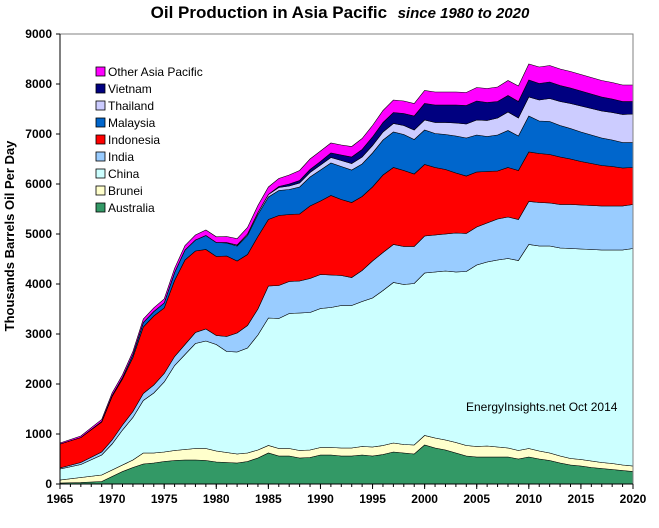 This screenshot has height=528, width=659. What do you see at coordinates (476, 499) in the screenshot?
I see `x-tick-label: 2005` at bounding box center [476, 499].